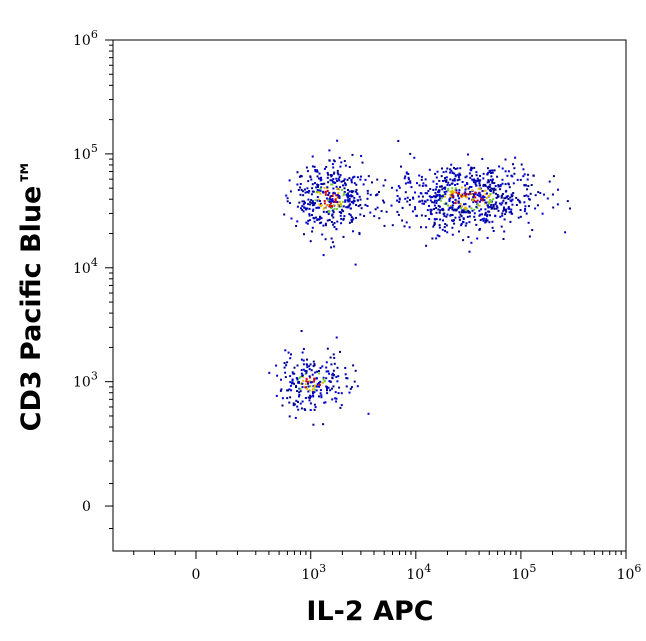 This screenshot has width=646, height=641. Describe the element at coordinates (523, 572) in the screenshot. I see `x-tick-label: 105` at that location.